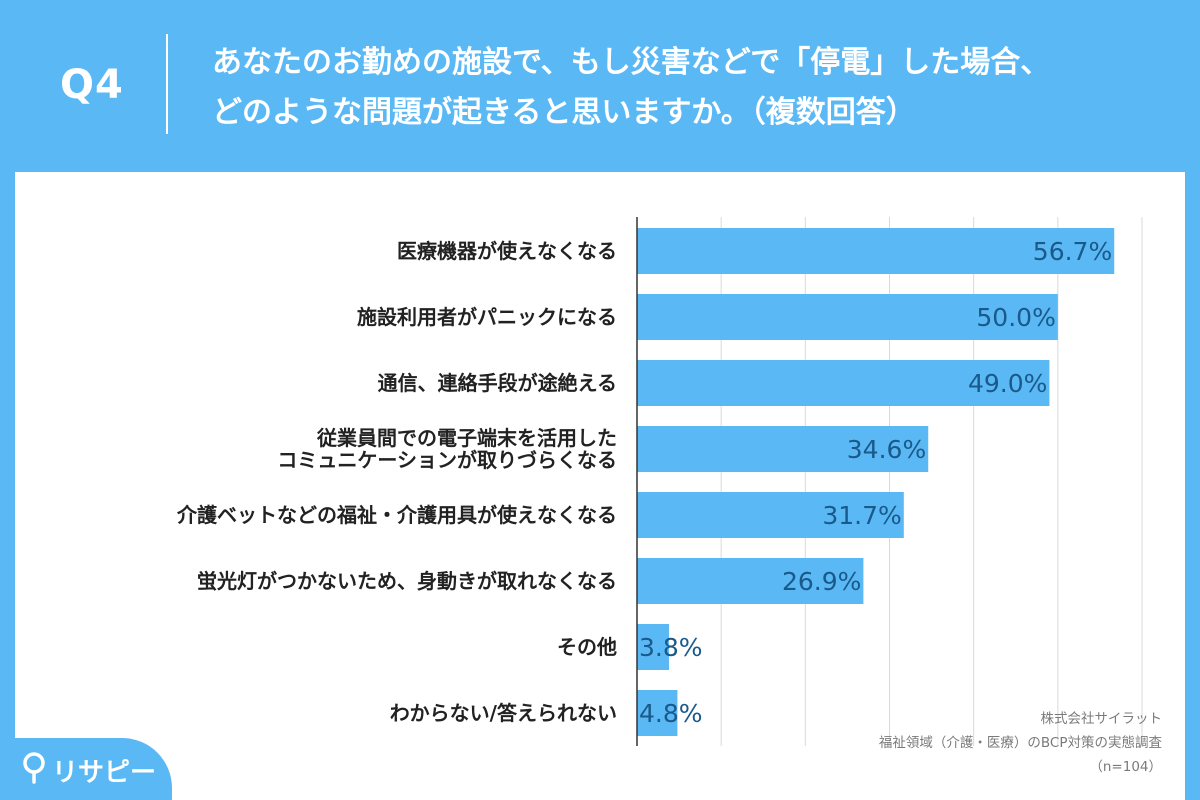 The height and width of the screenshot is (800, 1200). What do you see at coordinates (104, 773) in the screenshot?
I see `logo-text: リサピー` at bounding box center [104, 773].